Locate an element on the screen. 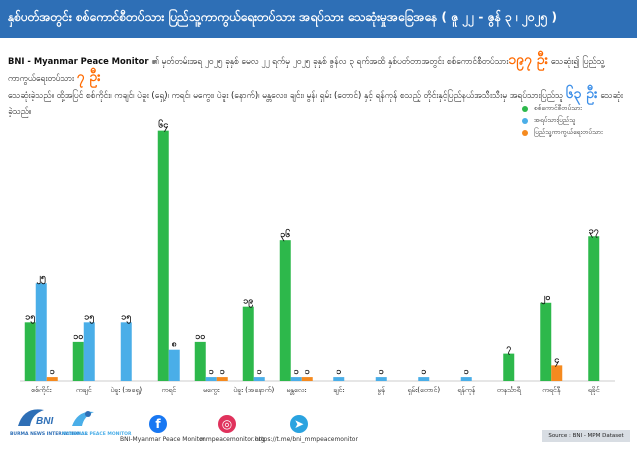 This screenshot has width=637, height=450. legend-item-civilian: အရပ်သားပြည်သူ is located at coordinates (562, 121).